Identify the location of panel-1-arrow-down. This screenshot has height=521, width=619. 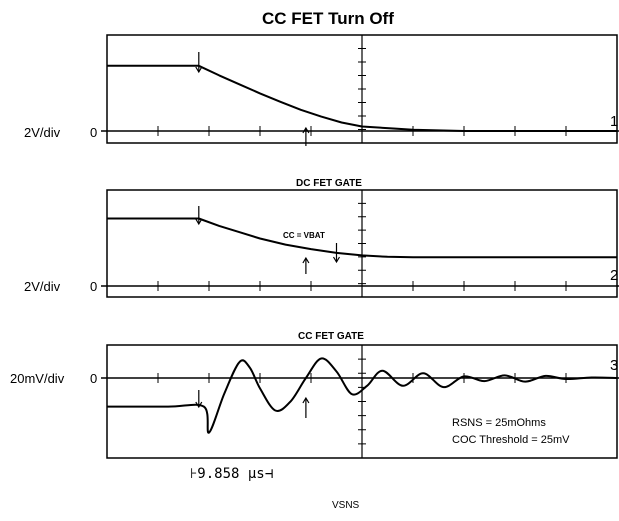
(199, 63).